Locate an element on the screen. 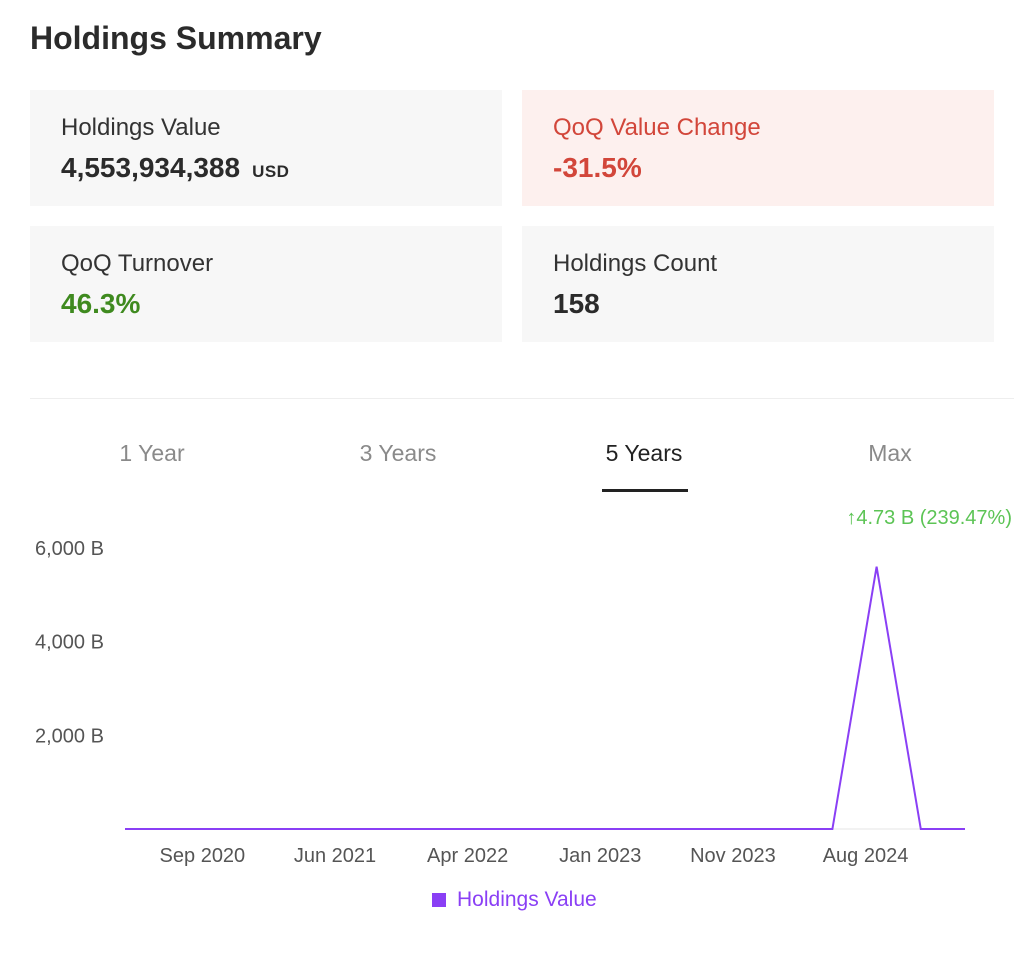 This screenshot has width=1024, height=960. chart-legend: Holdings Value is located at coordinates (514, 900).